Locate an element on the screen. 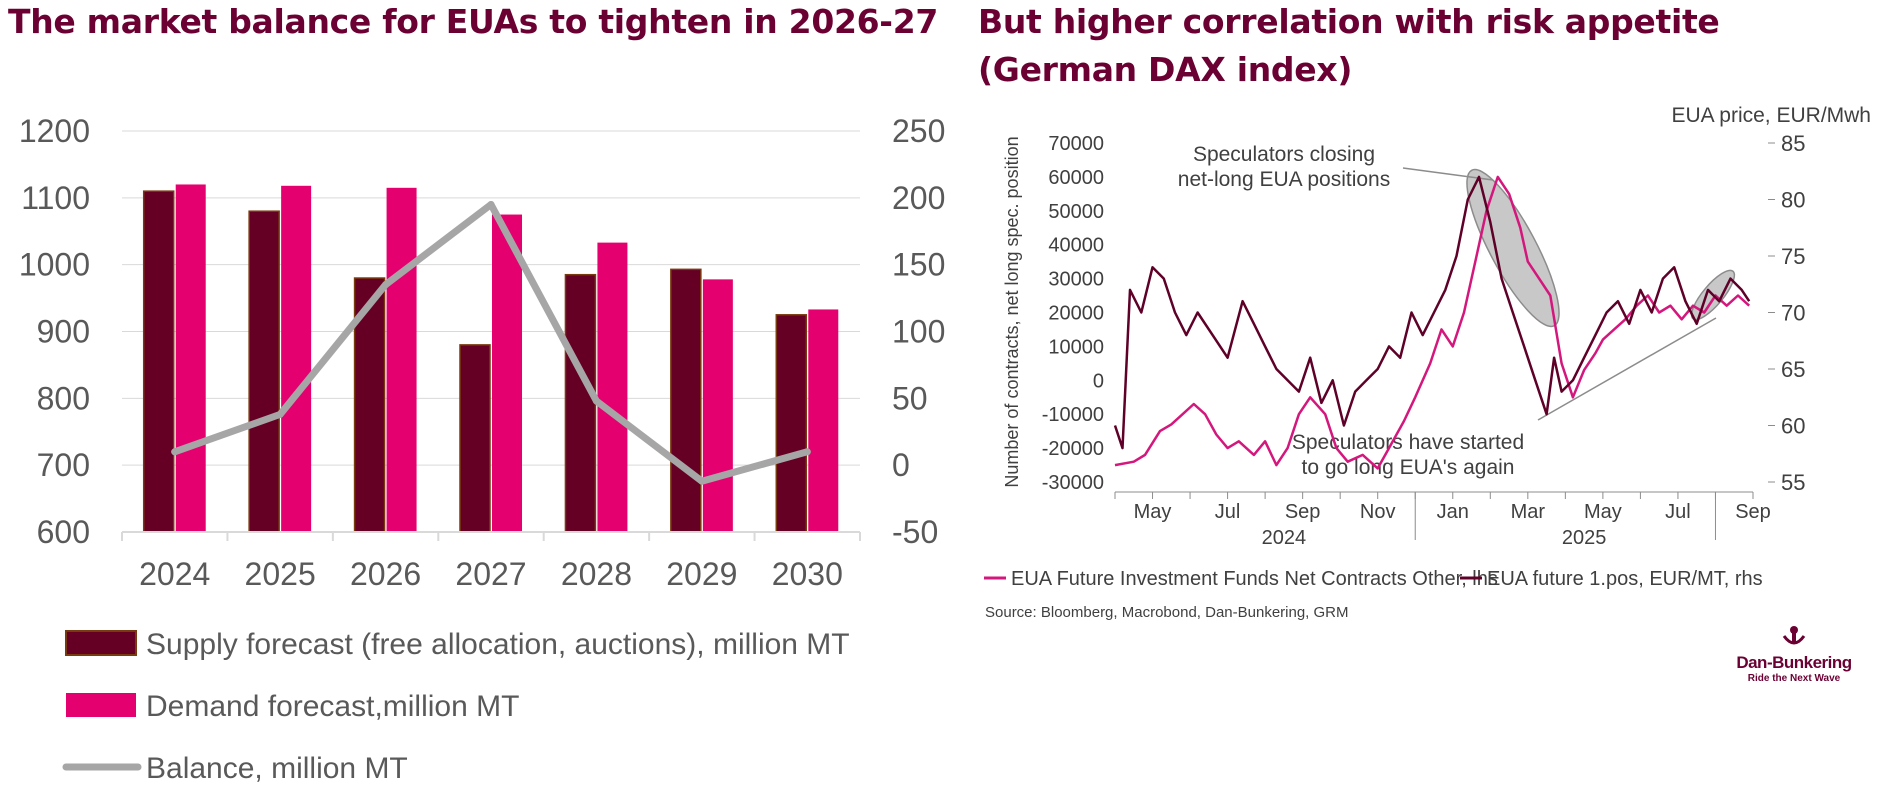 Image resolution: width=1883 pixels, height=796 pixels. y-right-tick-label: 100 is located at coordinates (918, 332).